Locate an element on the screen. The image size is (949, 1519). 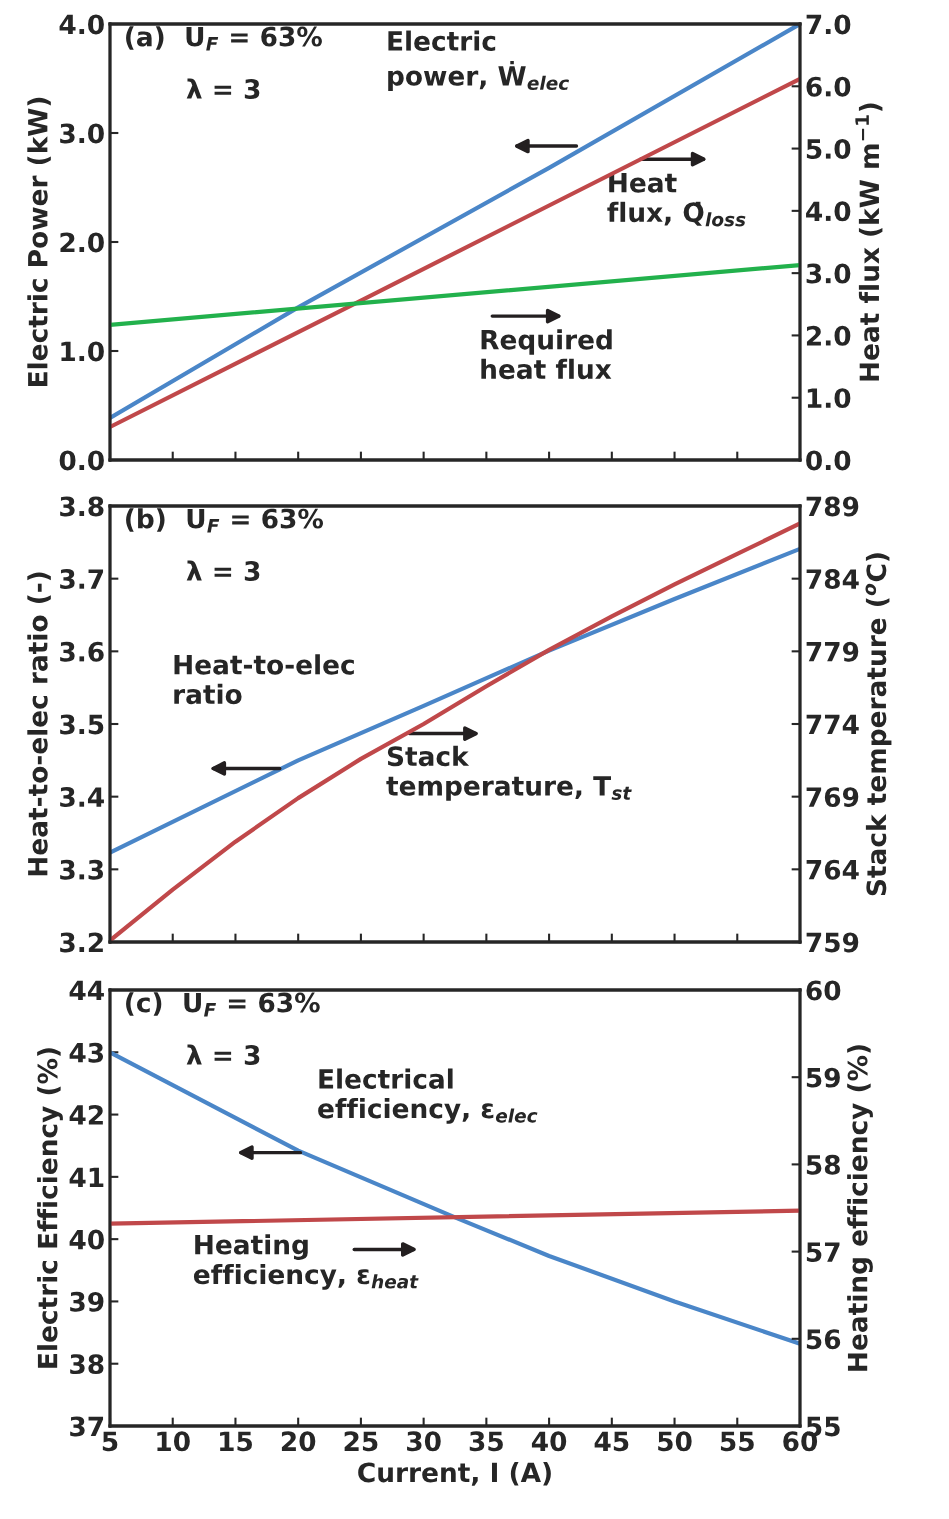
y-tick-label: 39 is located at coordinates (87, 1301).